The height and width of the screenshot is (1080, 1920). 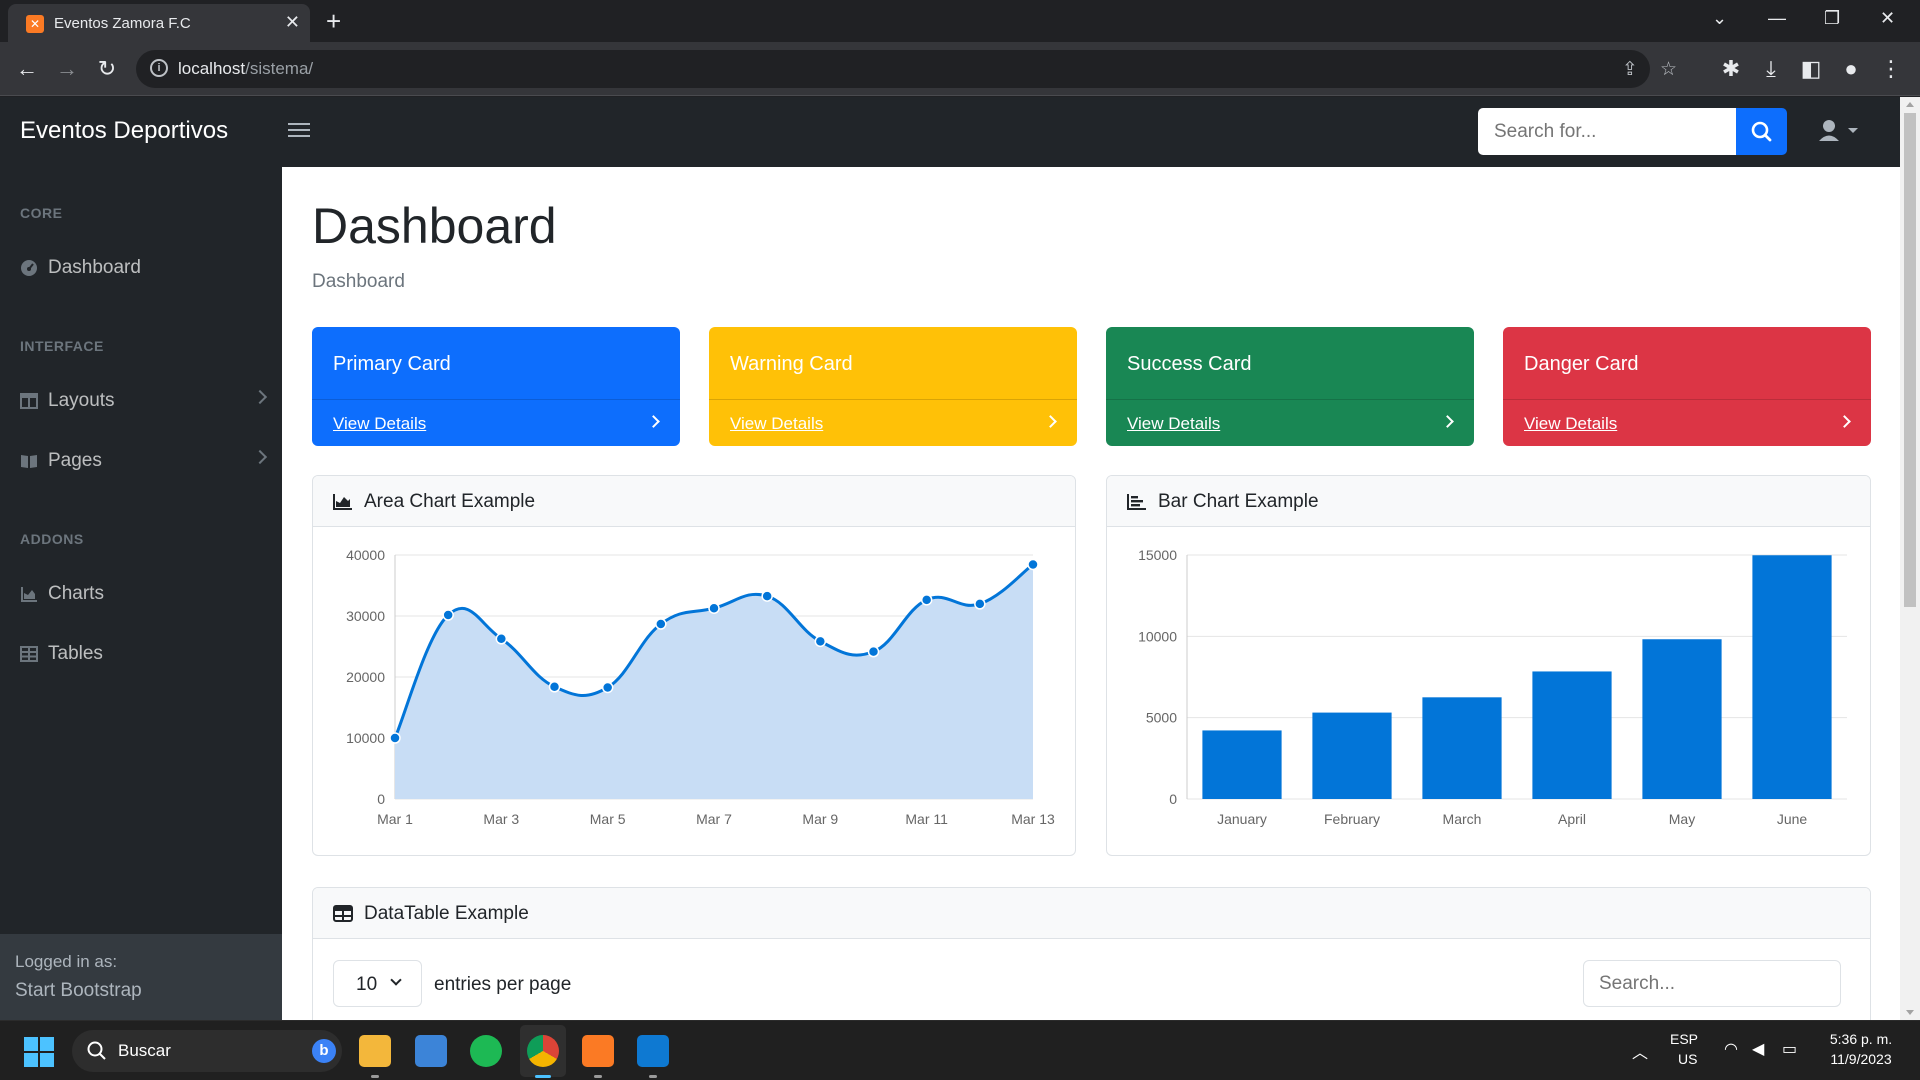 What do you see at coordinates (1777, 18) in the screenshot?
I see `minimize-icon: —` at bounding box center [1777, 18].